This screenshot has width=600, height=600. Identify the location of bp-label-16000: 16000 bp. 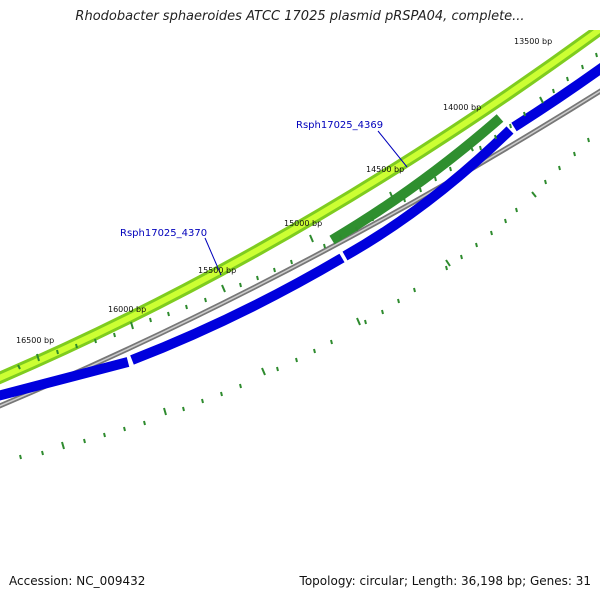
(127, 309).